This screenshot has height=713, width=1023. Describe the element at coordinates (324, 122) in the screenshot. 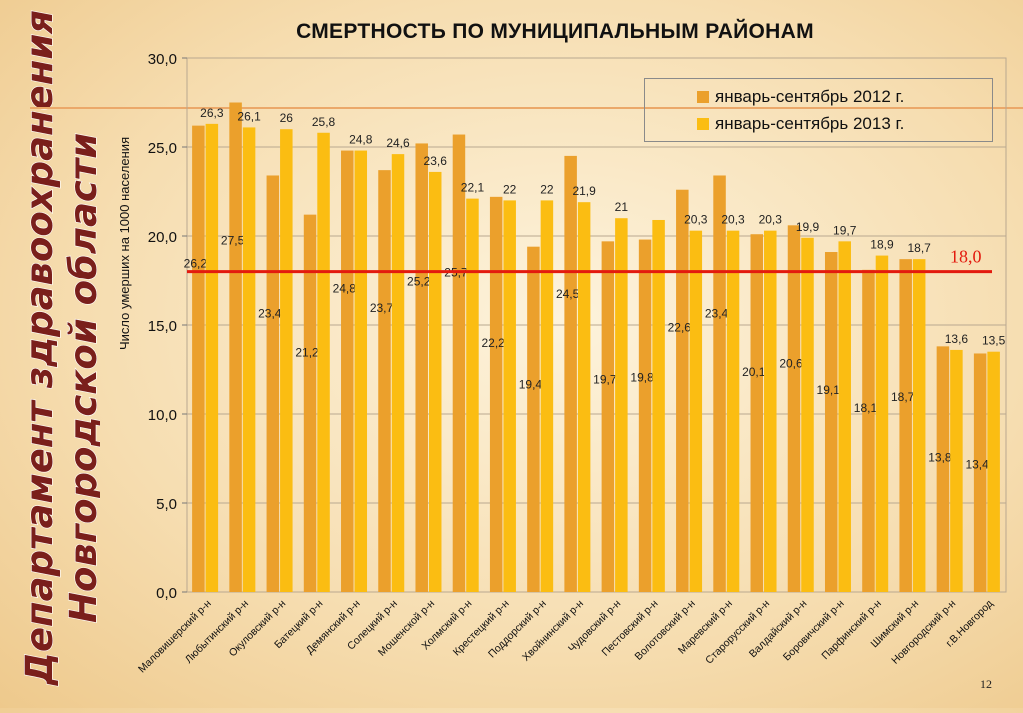

I see `data-label-2013: 25,8` at that location.